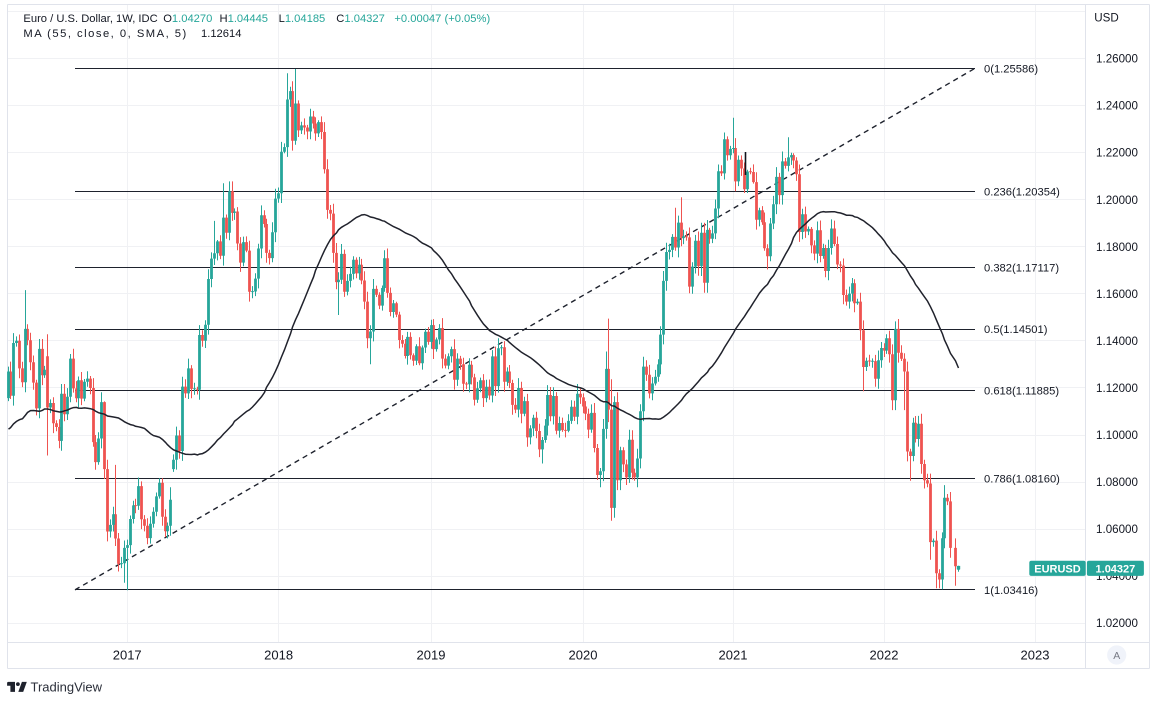 This screenshot has width=1156, height=704. What do you see at coordinates (278, 655) in the screenshot?
I see `svg-text: 2018` at bounding box center [278, 655].